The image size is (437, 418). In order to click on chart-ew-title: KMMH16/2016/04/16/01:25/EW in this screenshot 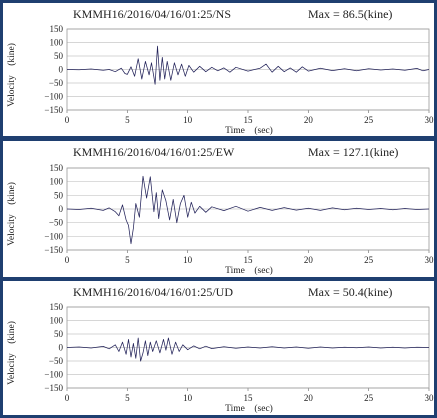, I will do `click(154, 152)`.